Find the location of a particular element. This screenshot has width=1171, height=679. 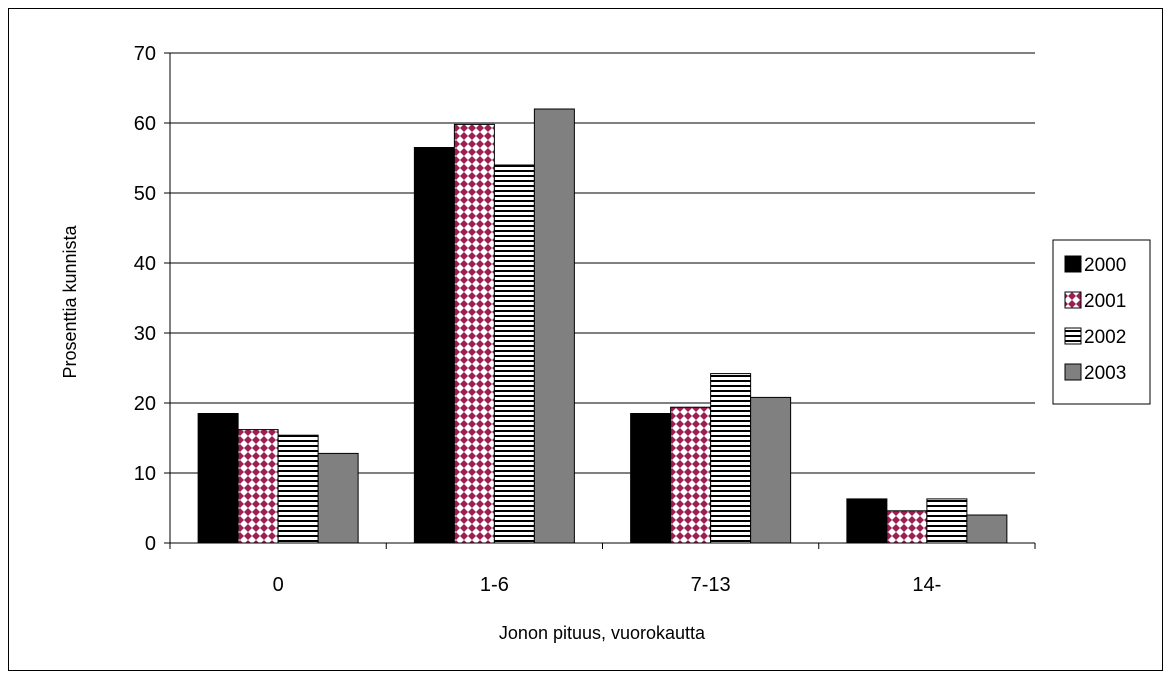

legend-label-2000: 2000 is located at coordinates (1105, 265).